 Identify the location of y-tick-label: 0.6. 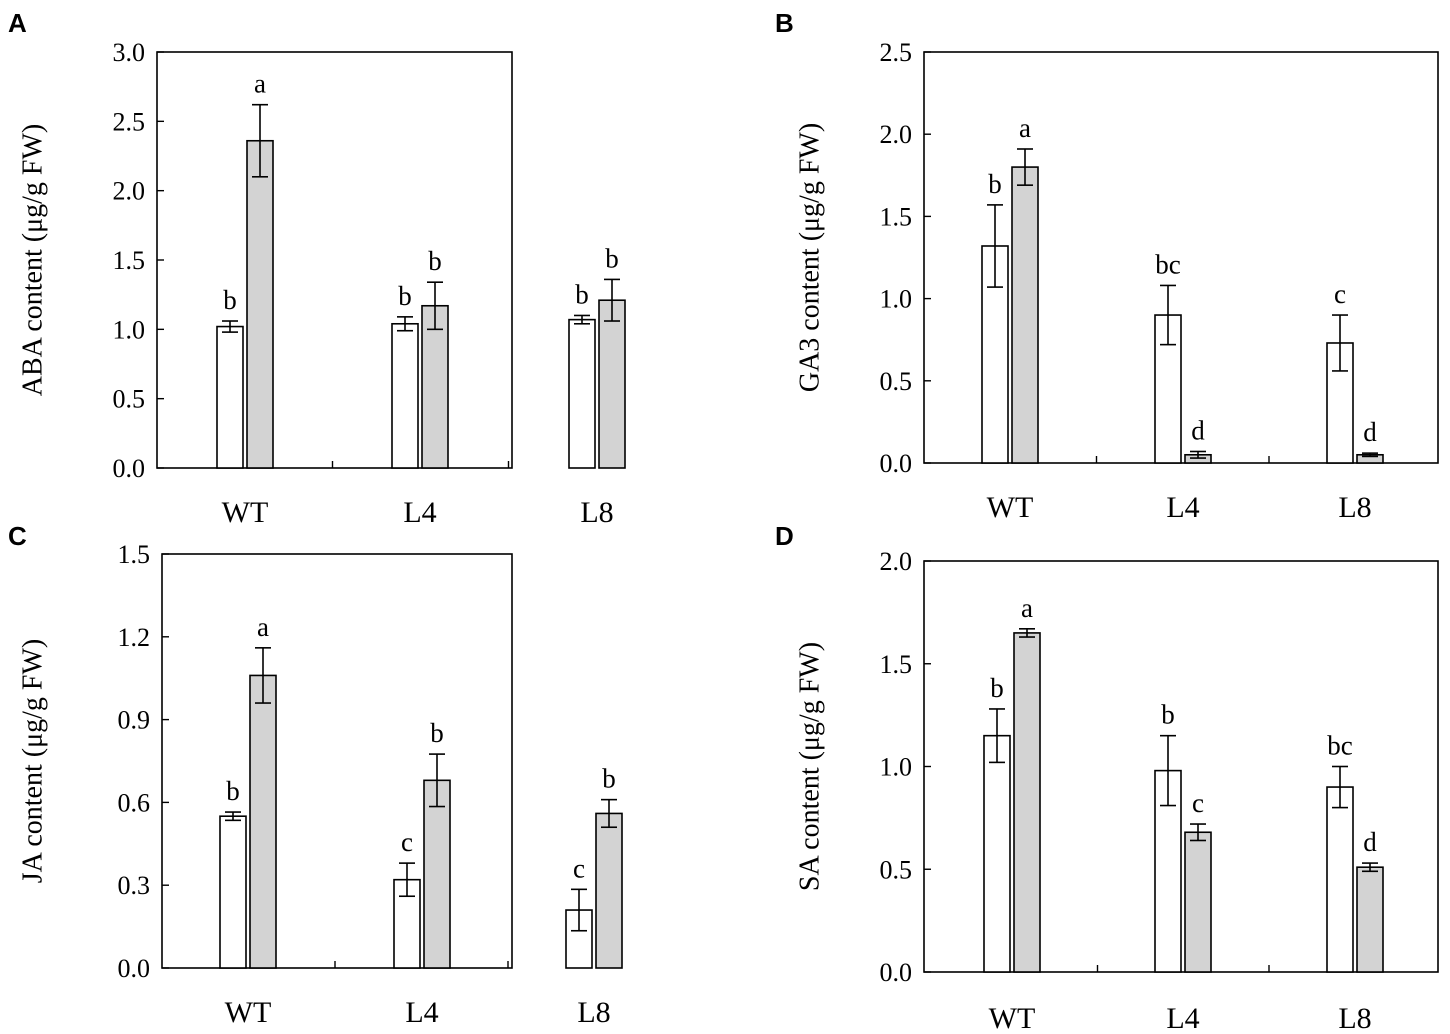
(134, 802).